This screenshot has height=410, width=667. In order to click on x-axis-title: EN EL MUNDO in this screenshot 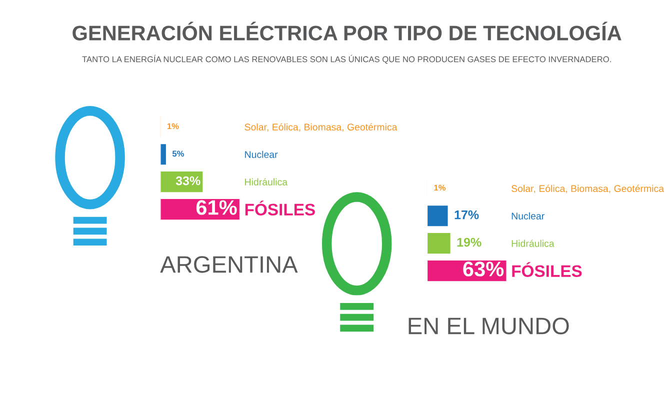, I will do `click(488, 326)`.